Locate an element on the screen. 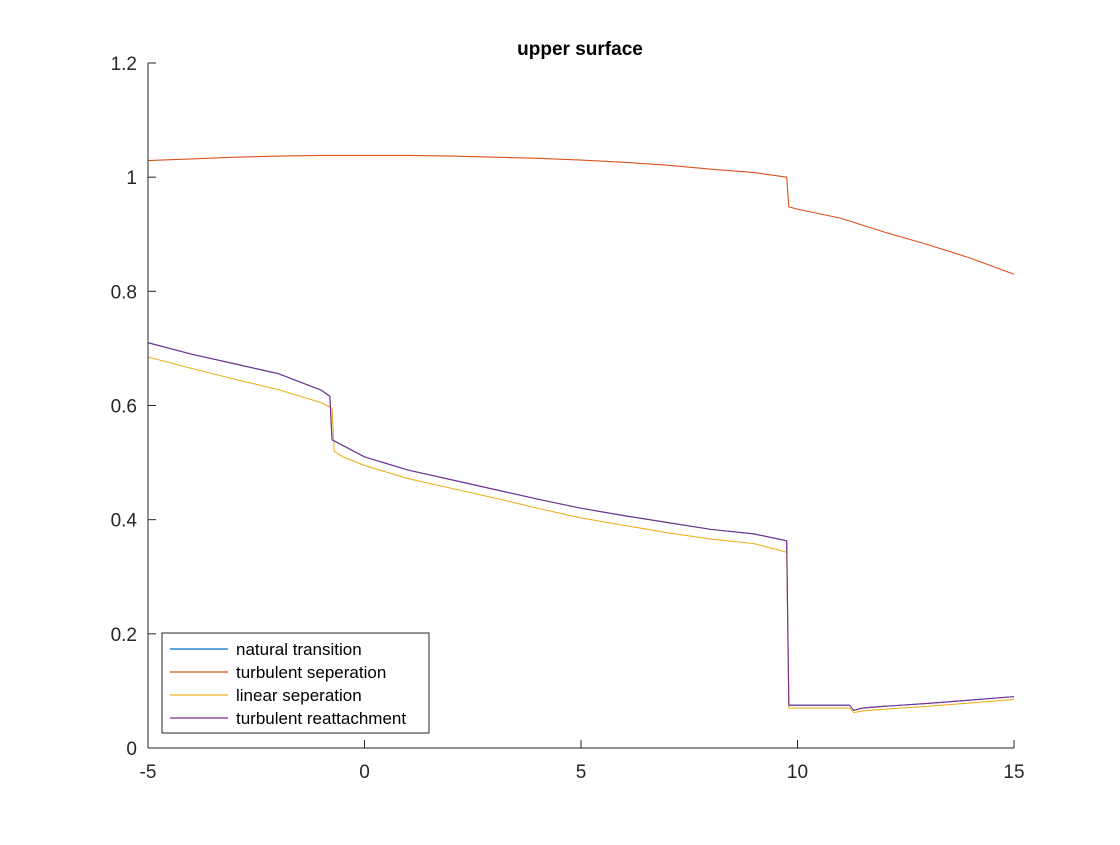 The width and height of the screenshot is (1120, 845). legend-box is located at coordinates (295, 683).